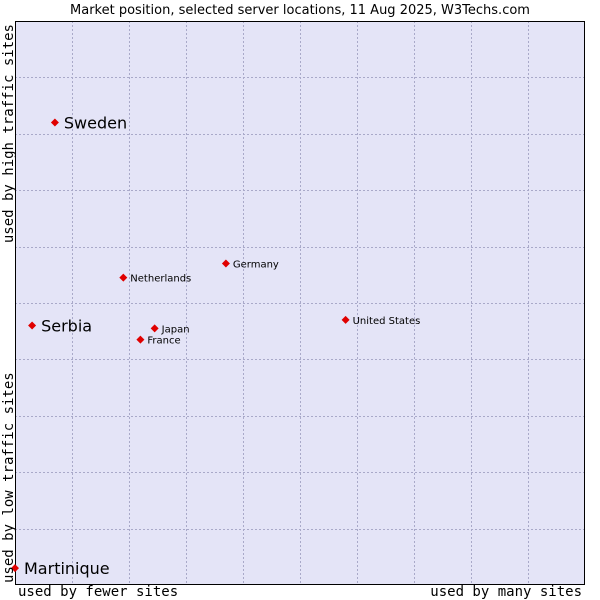 This screenshot has width=600, height=600. What do you see at coordinates (95, 123) in the screenshot?
I see `point-label-sweden: Sweden` at bounding box center [95, 123].